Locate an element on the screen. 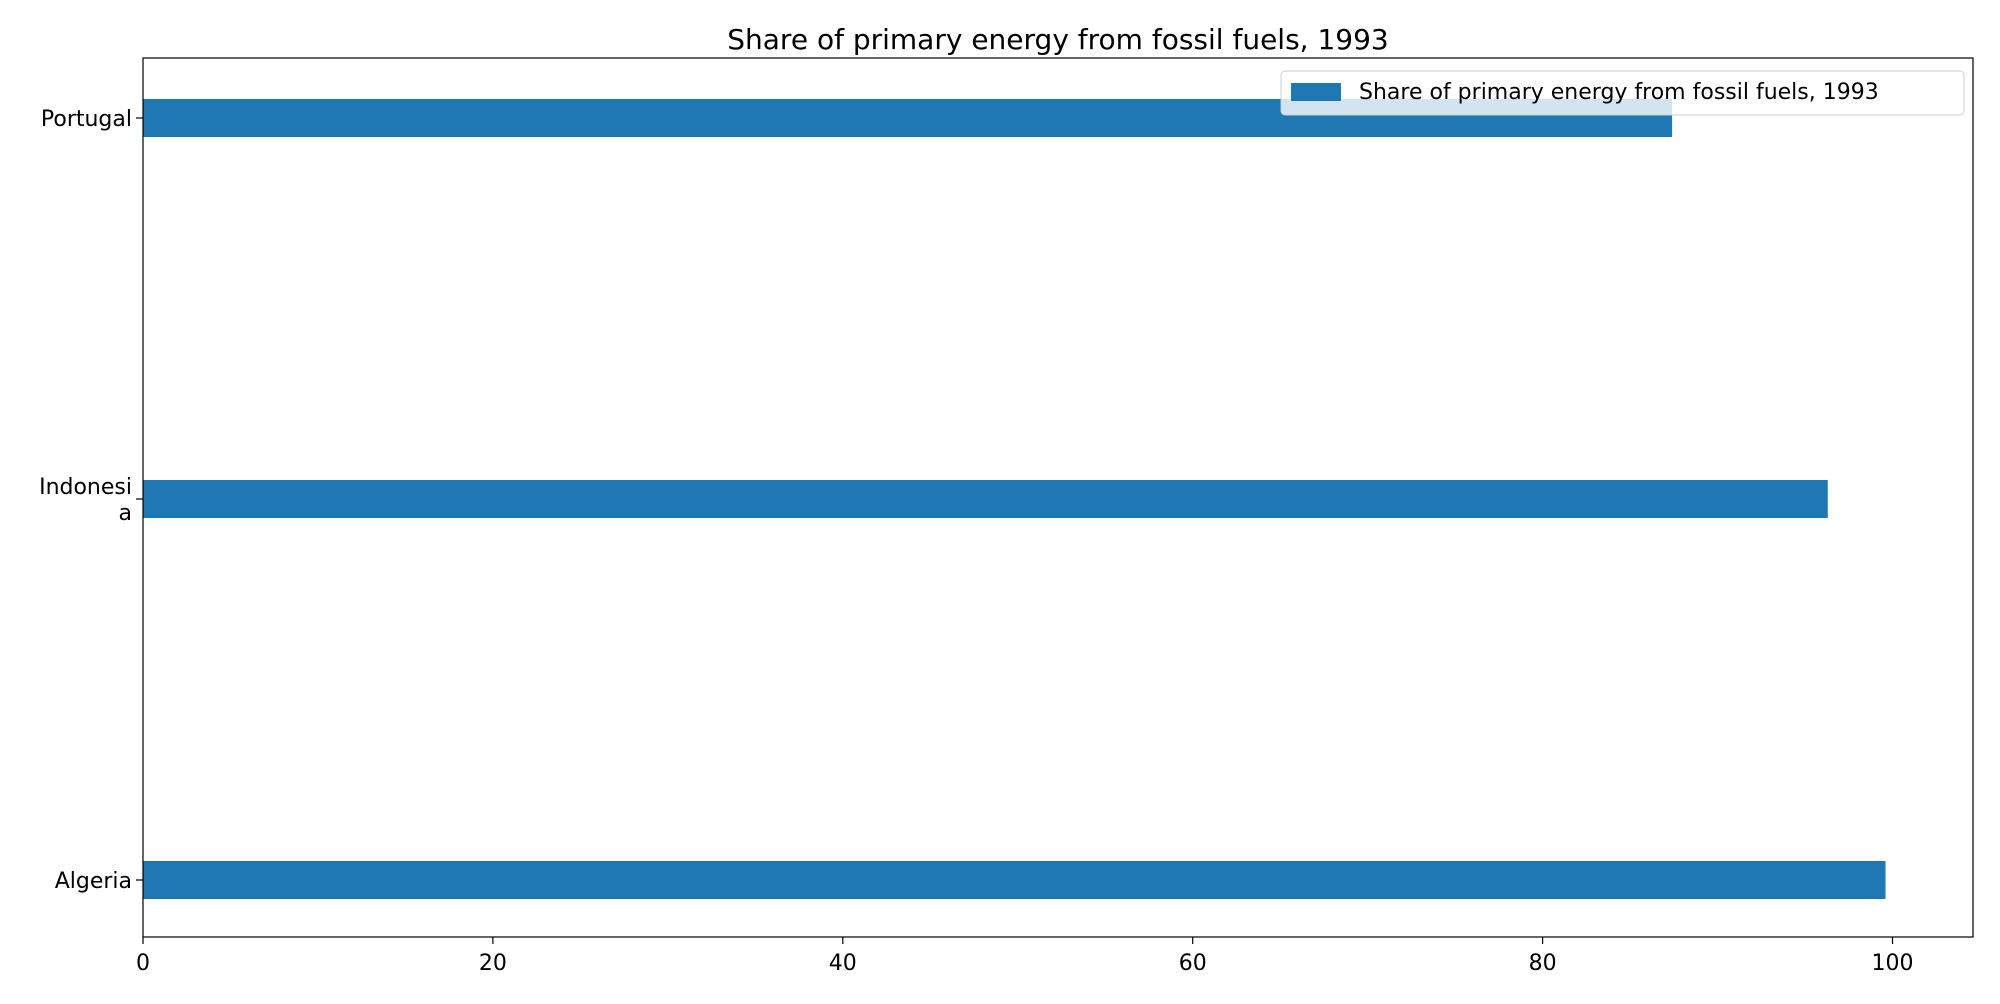  x-tick-label: 100 is located at coordinates (1893, 963).